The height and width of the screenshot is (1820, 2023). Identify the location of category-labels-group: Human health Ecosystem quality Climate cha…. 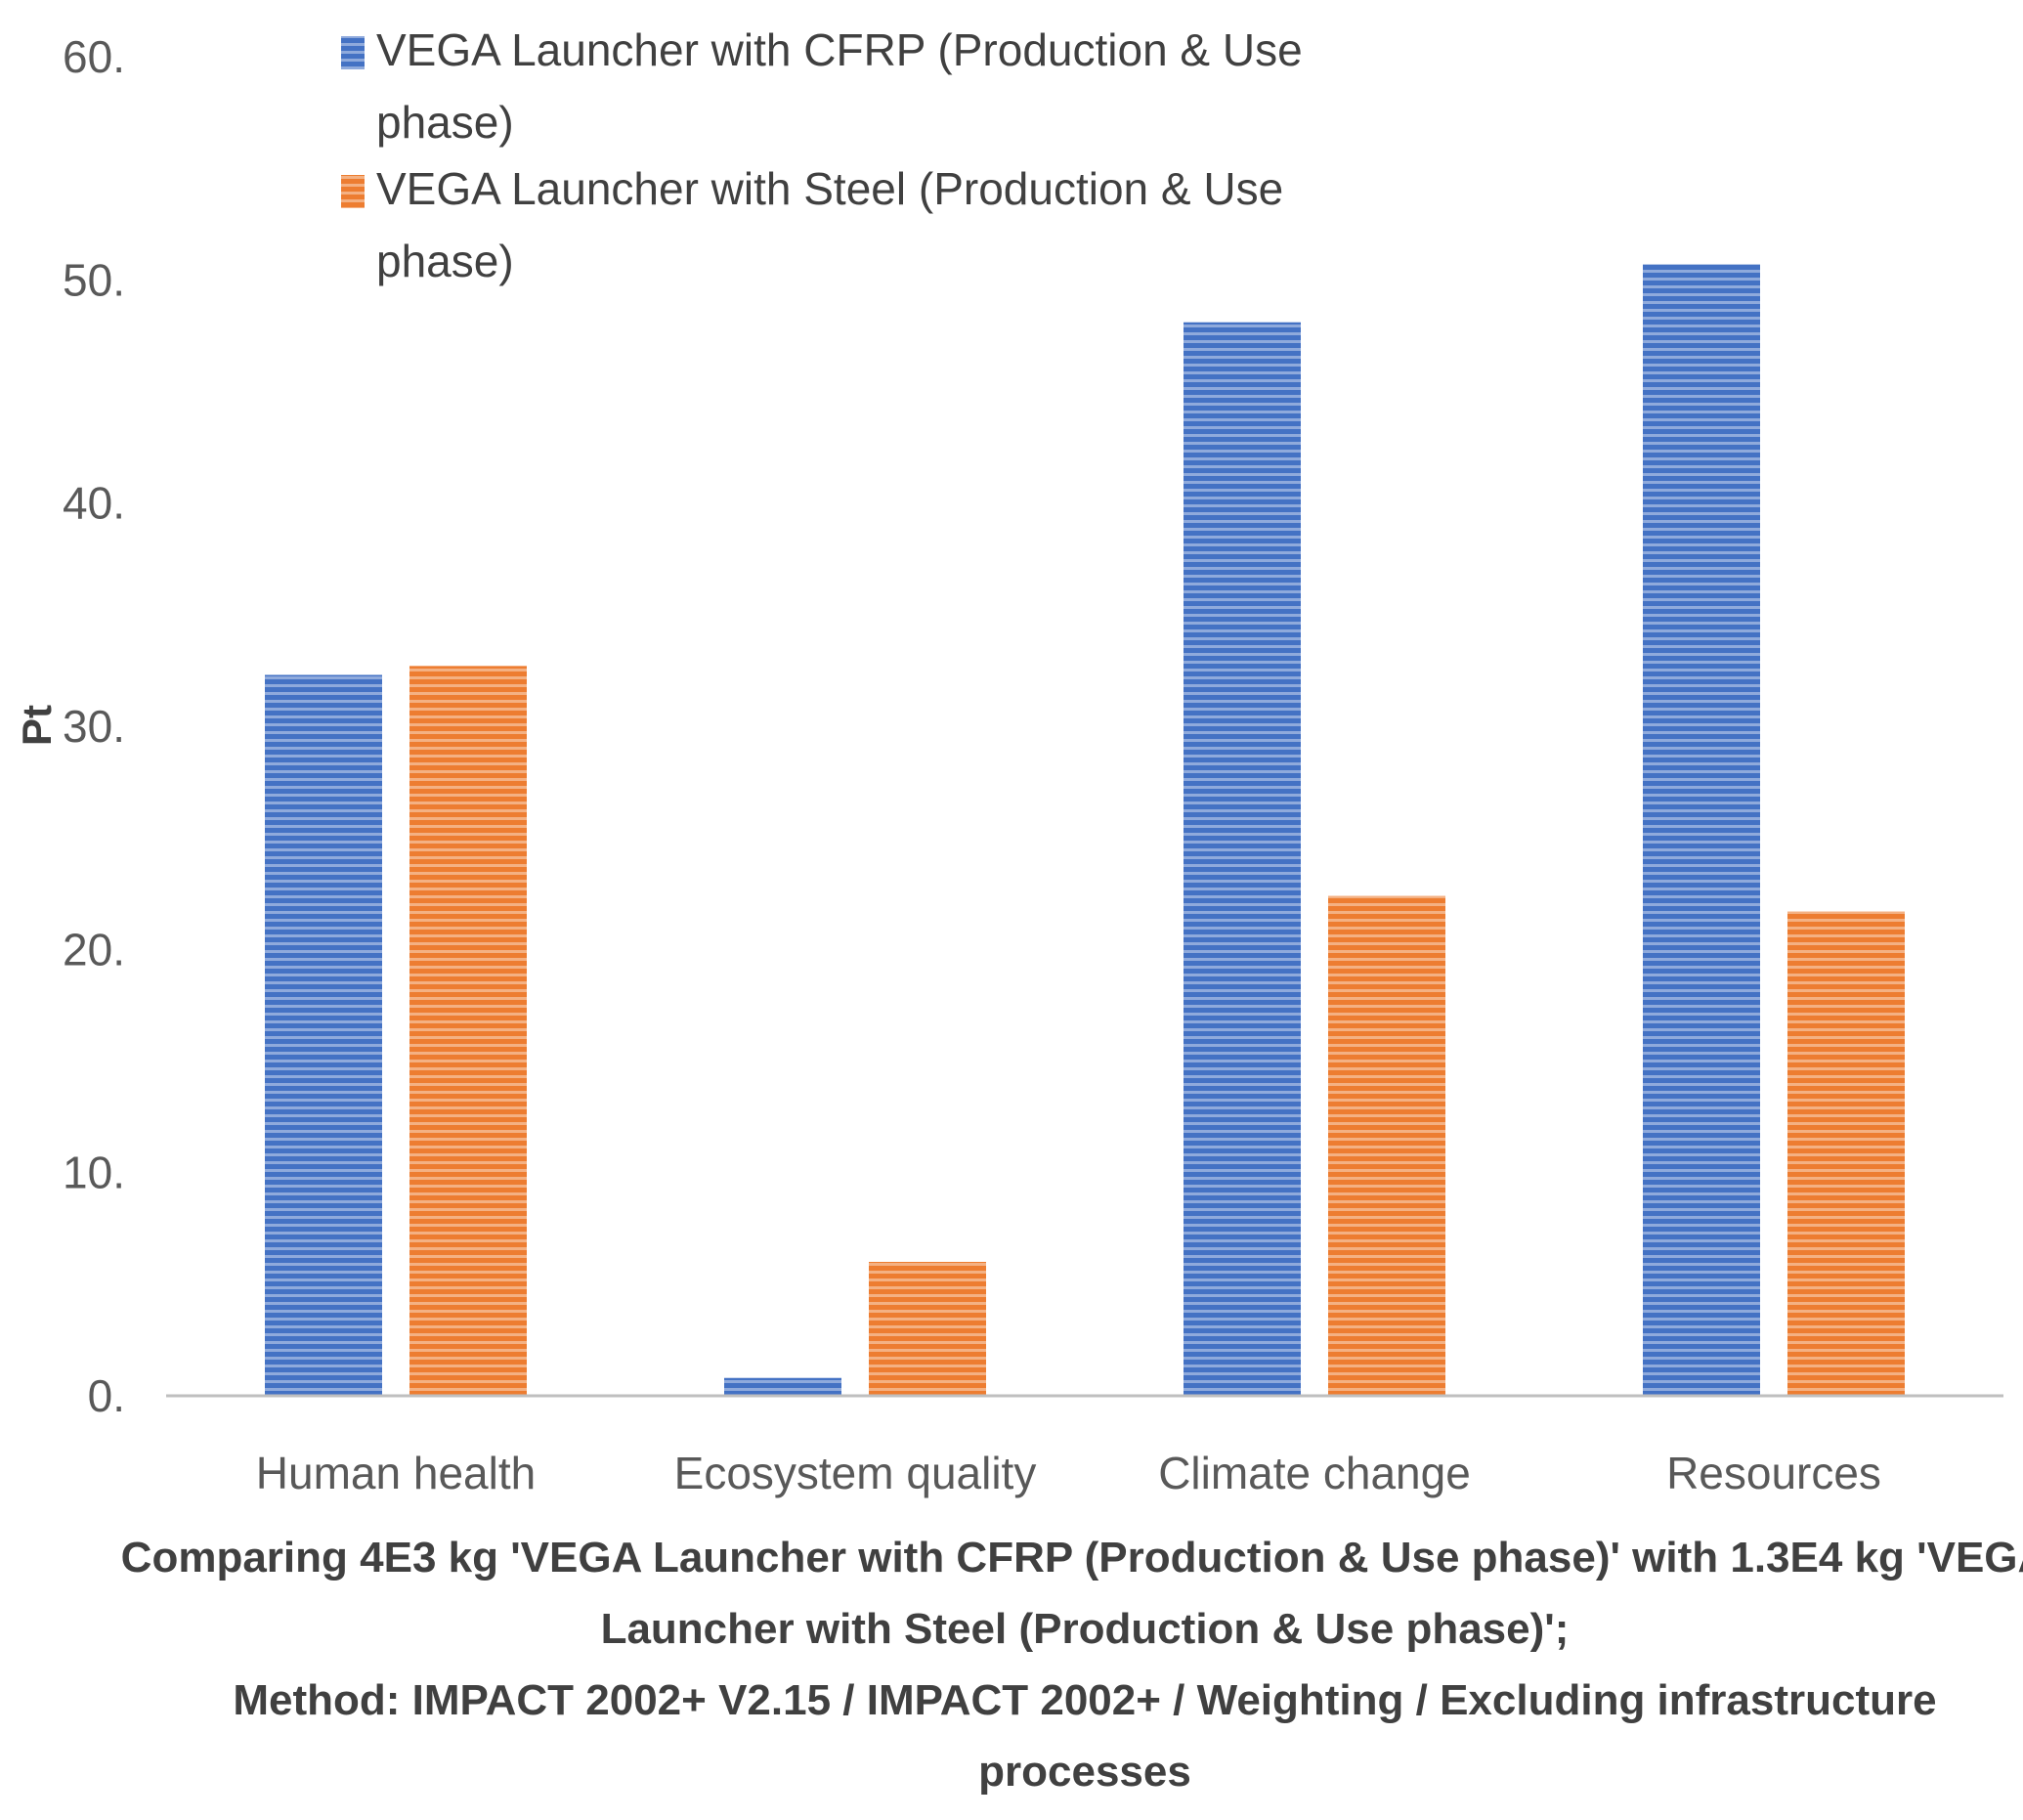
(1068, 1473).